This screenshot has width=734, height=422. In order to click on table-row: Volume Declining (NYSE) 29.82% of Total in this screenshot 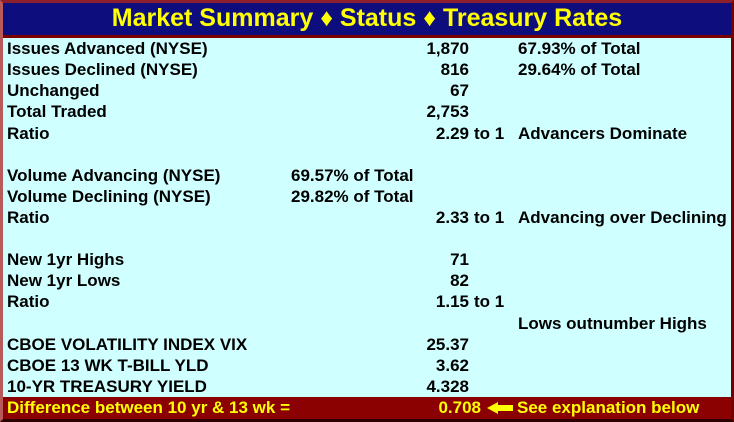, I will do `click(367, 196)`.